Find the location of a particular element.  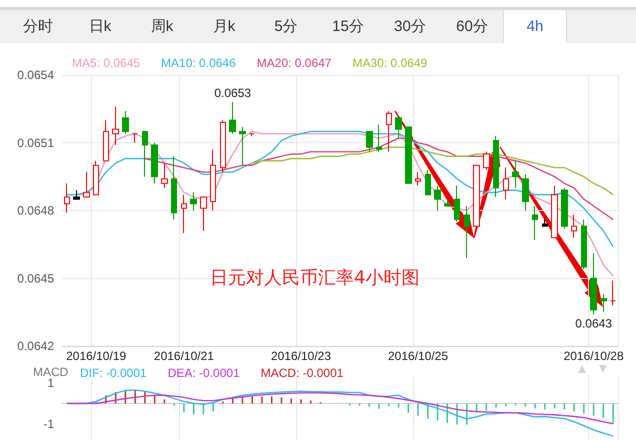

y-tick-label: -1 is located at coordinates (48, 423).